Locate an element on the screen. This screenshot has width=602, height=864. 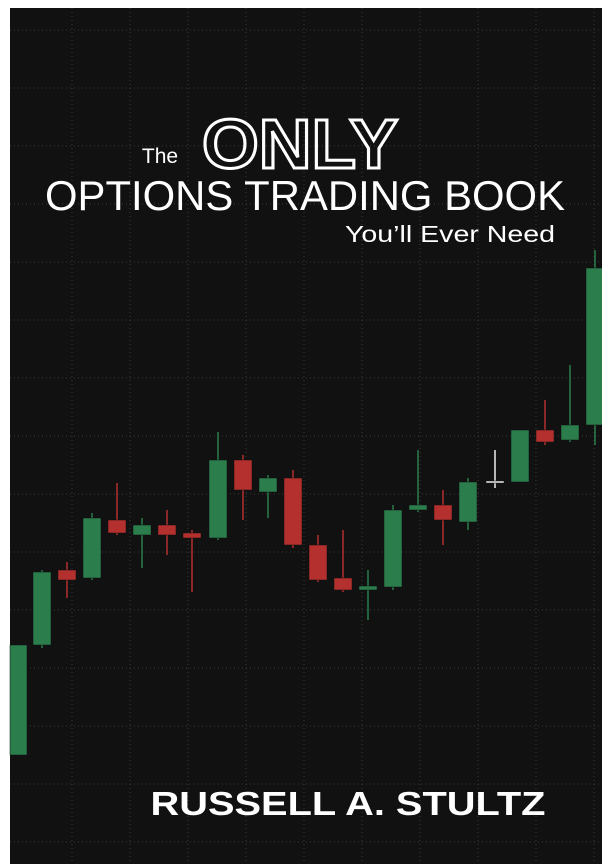
title-main: OPTIONS TRADING BOOK is located at coordinates (305, 195).